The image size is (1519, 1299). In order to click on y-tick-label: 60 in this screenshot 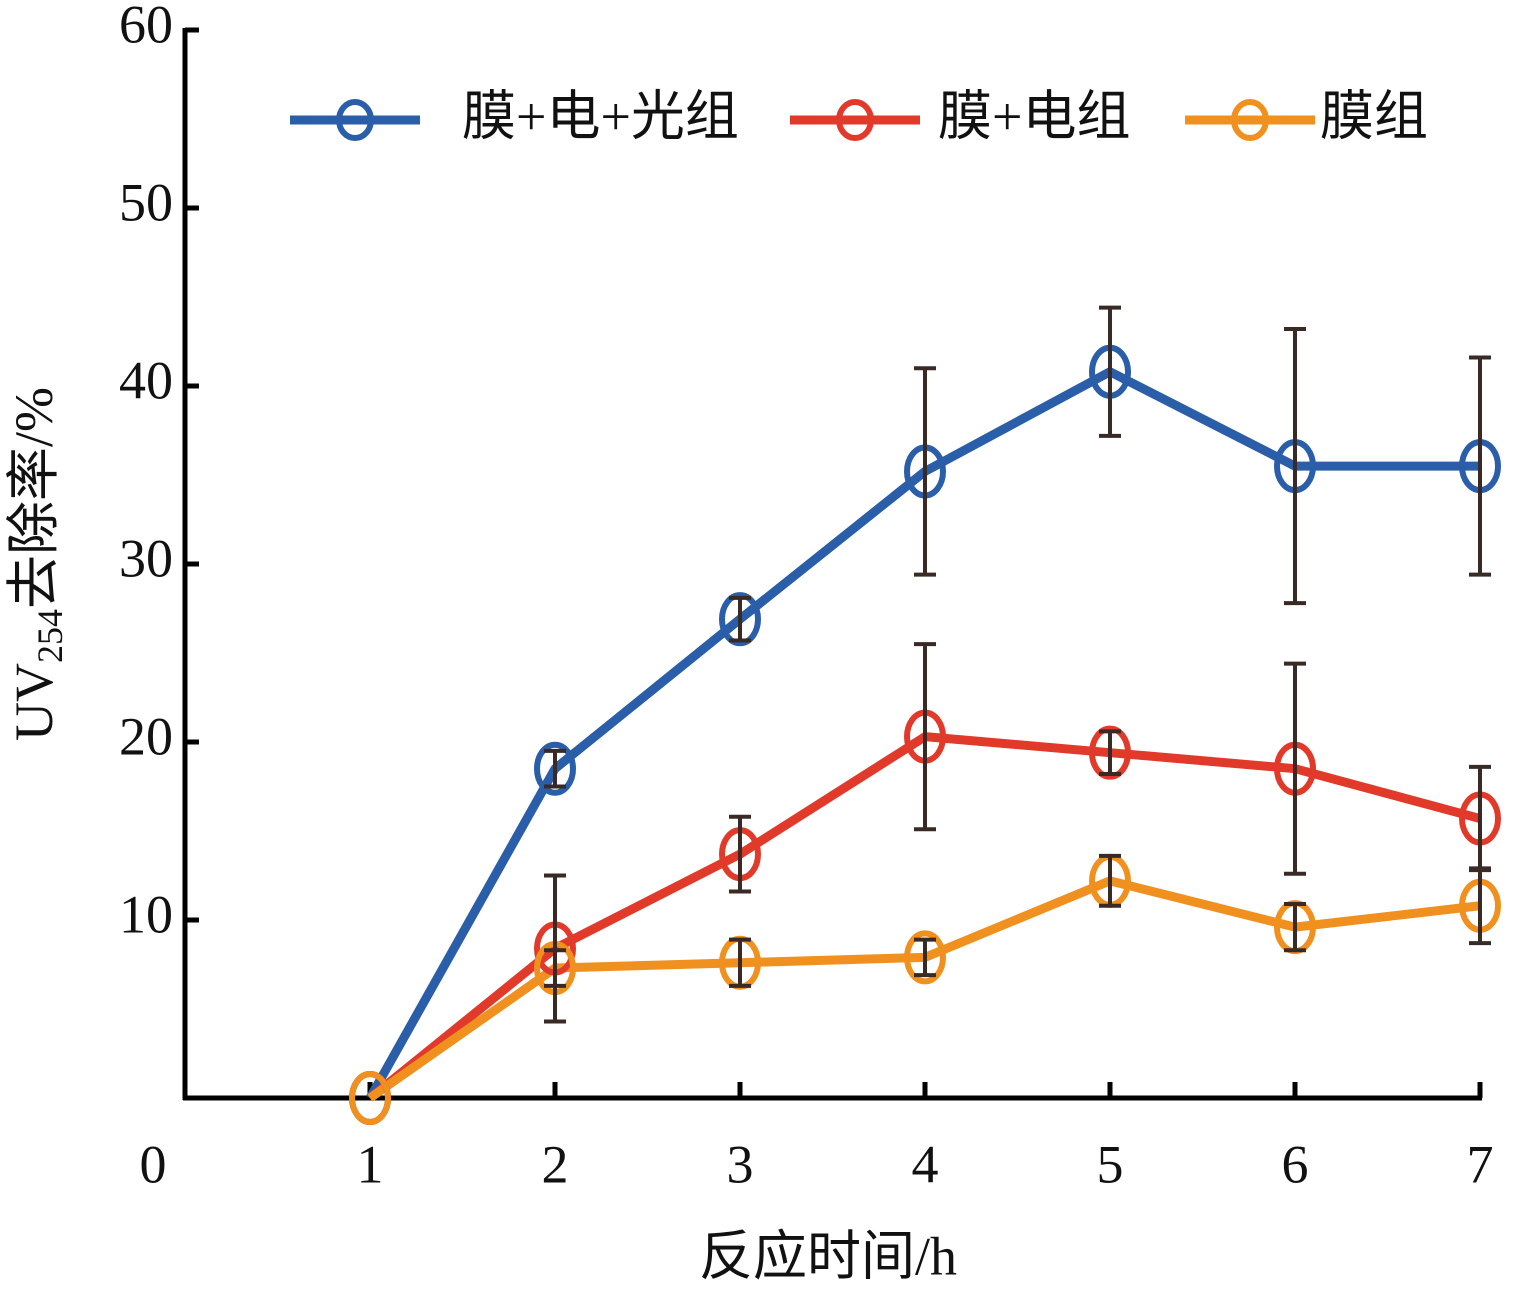, I will do `click(146, 27)`.